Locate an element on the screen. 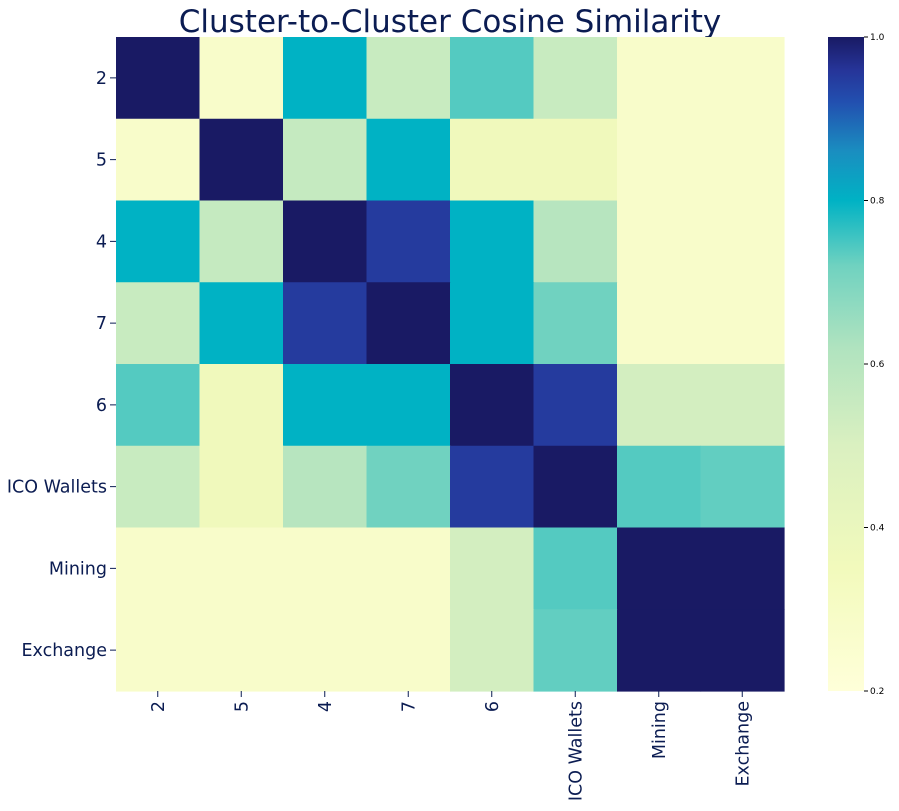 This screenshot has width=899, height=811. y-tick-label: 5 is located at coordinates (101, 161).